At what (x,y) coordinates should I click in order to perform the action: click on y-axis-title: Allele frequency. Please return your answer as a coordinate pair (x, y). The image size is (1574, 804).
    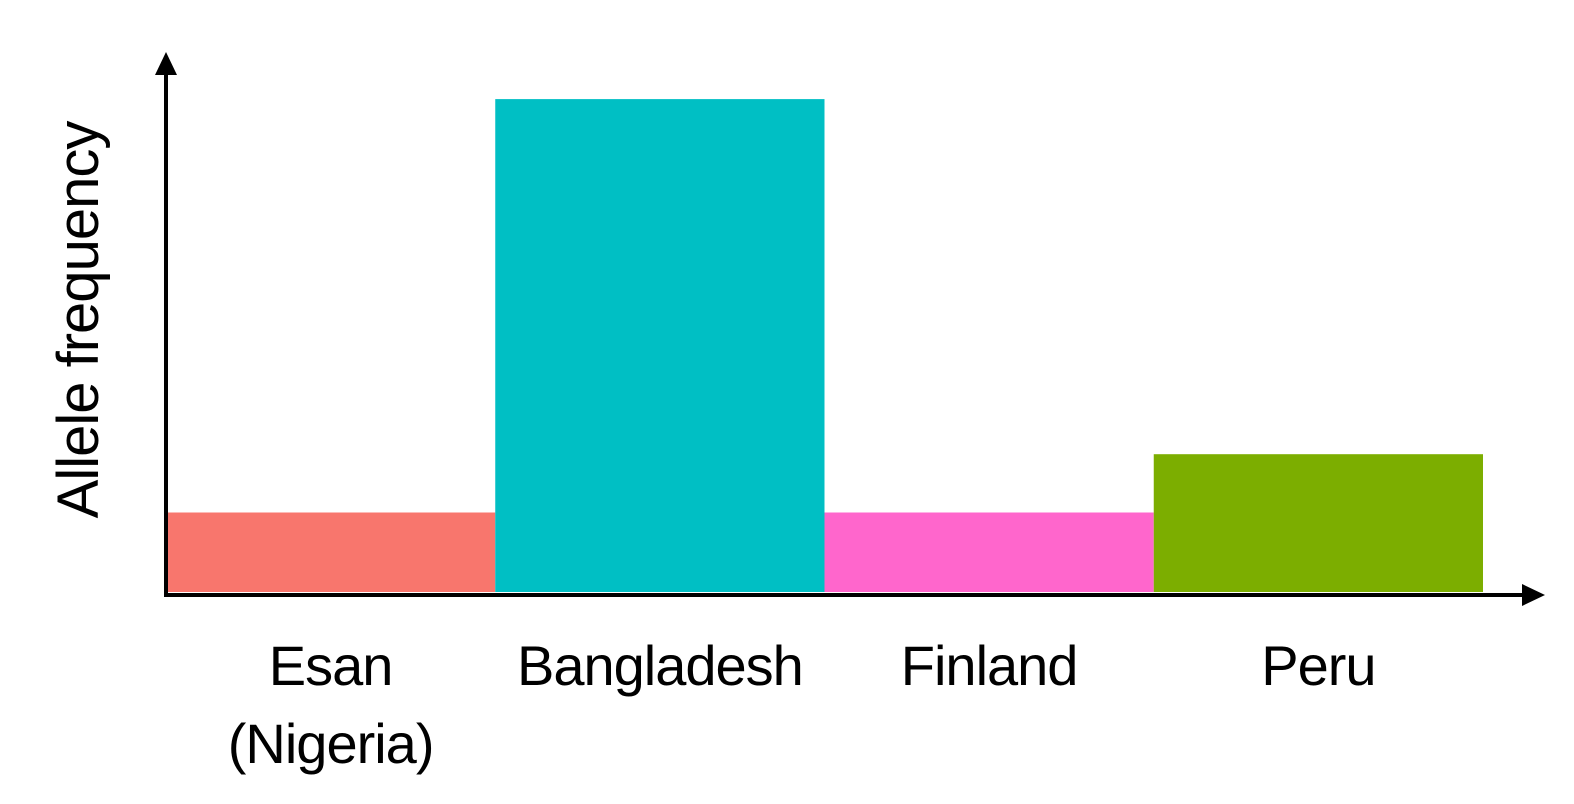
    Looking at the image, I should click on (78, 320).